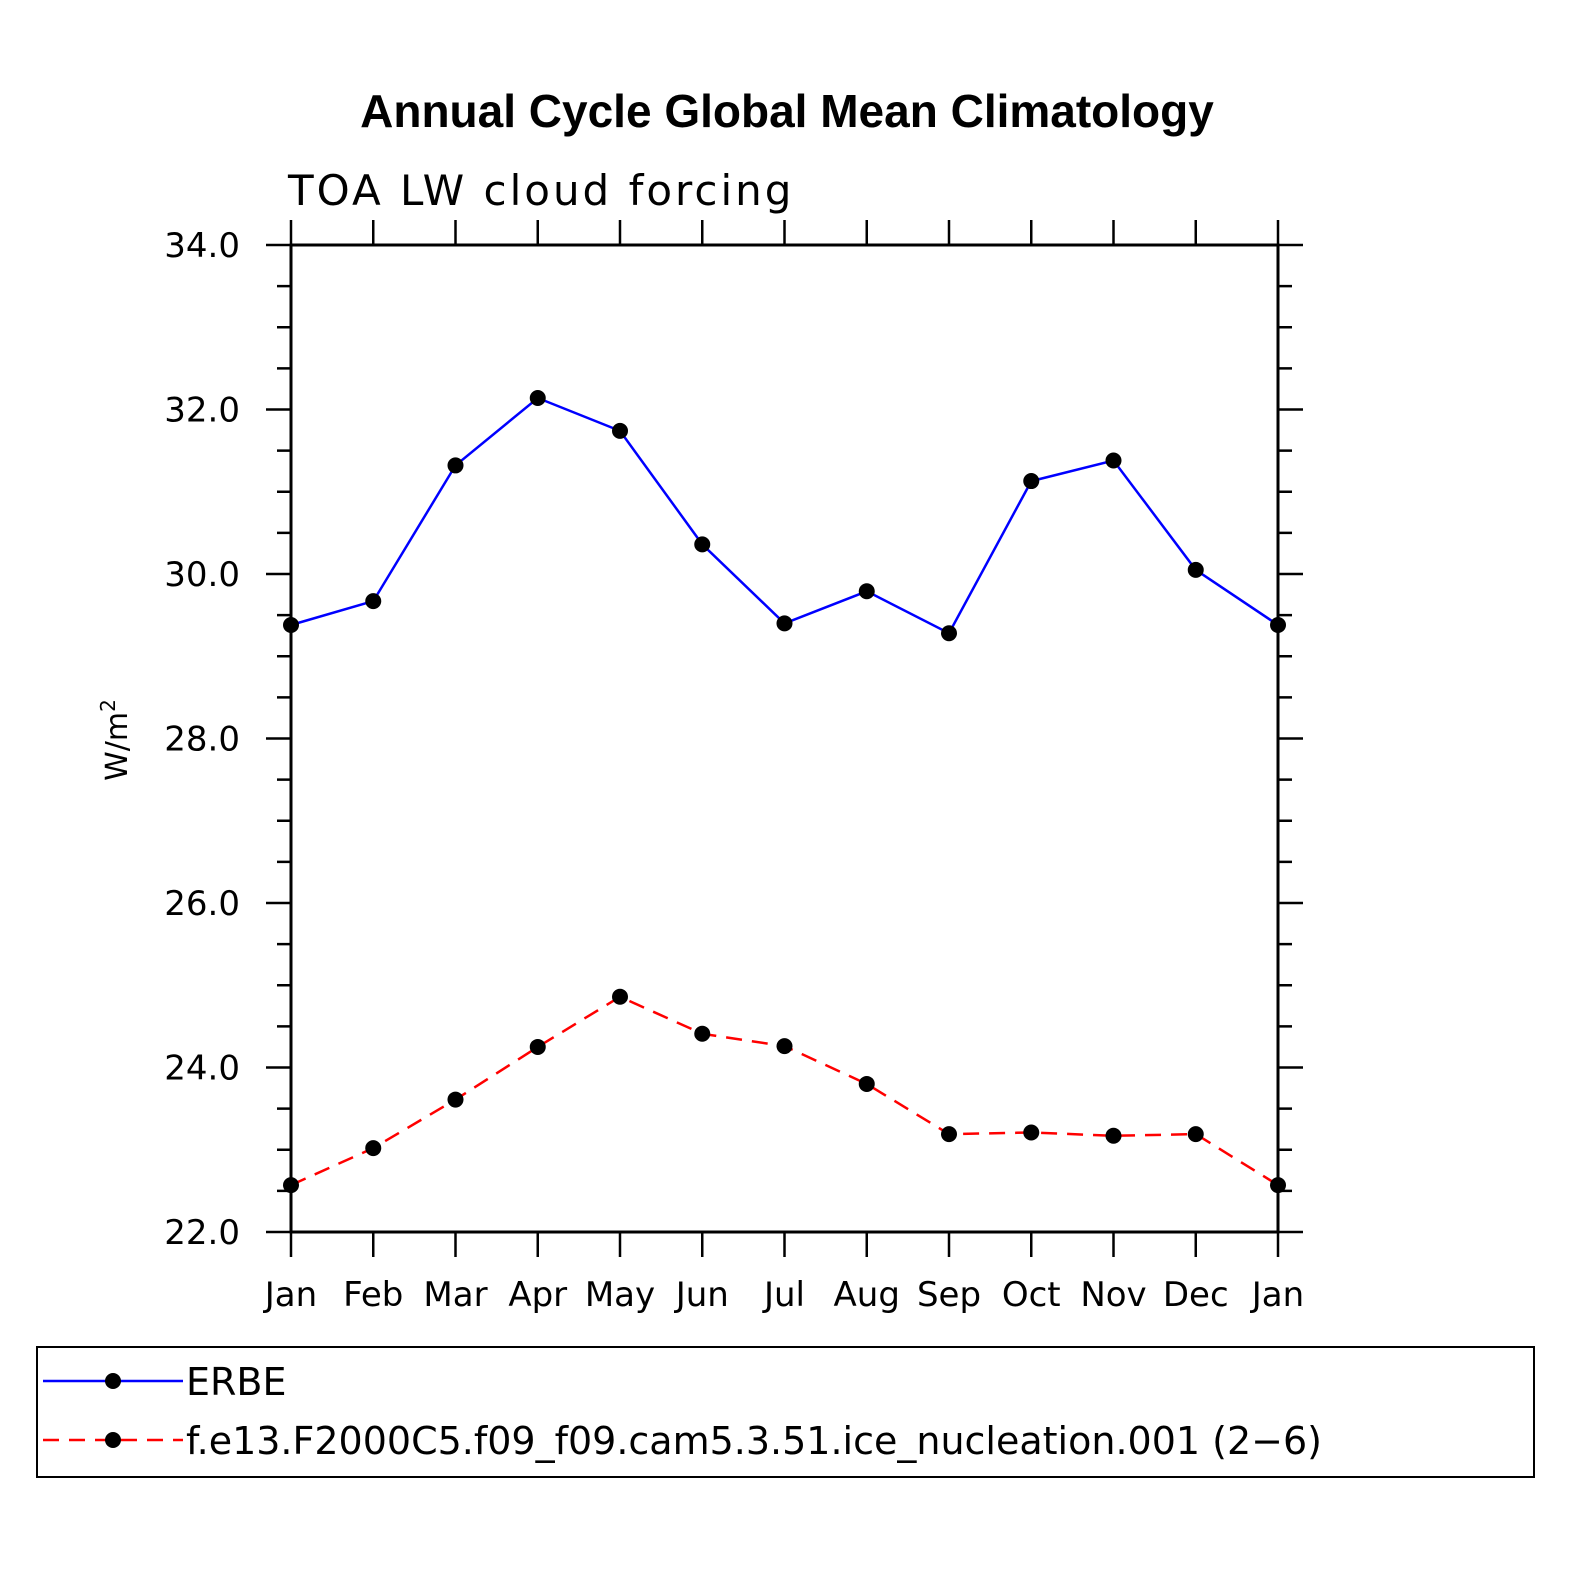  What do you see at coordinates (783, 1295) in the screenshot?
I see `x-tick-label: Jul` at bounding box center [783, 1295].